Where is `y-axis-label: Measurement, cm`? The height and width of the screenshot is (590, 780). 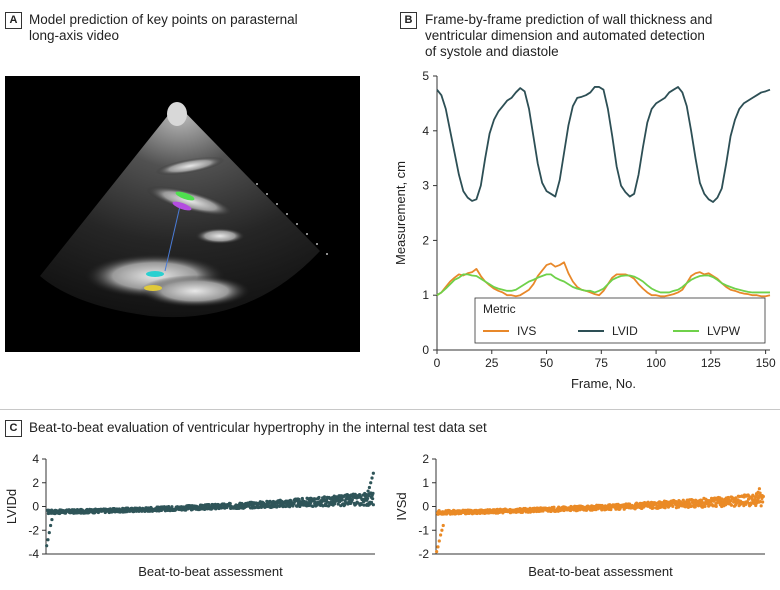
y-axis-label: Measurement, cm is located at coordinates (400, 213).